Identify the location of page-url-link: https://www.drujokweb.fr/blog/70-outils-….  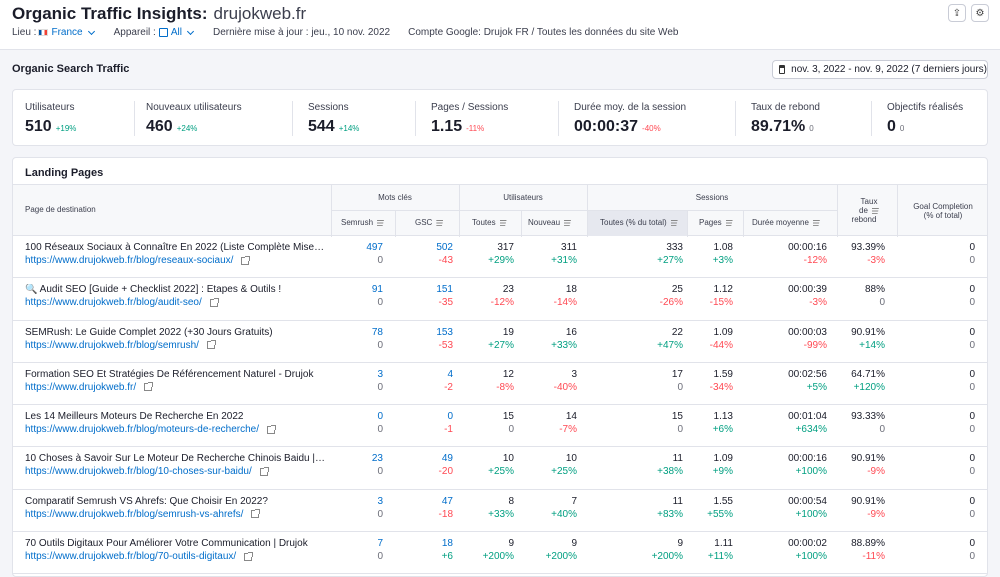
(139, 556).